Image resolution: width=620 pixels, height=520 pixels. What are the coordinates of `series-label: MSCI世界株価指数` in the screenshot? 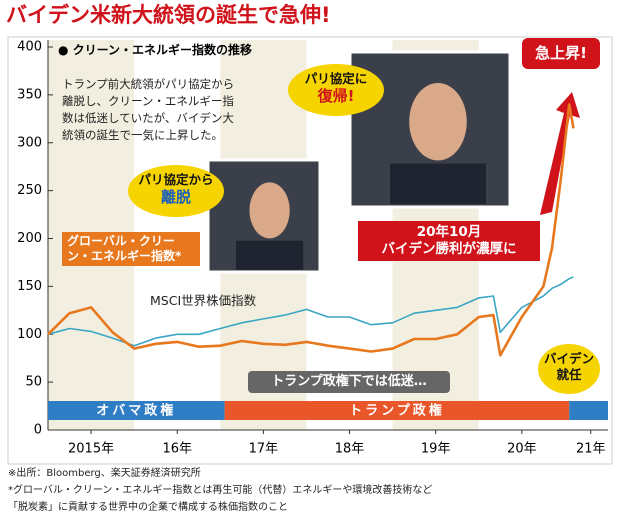 It's located at (203, 300).